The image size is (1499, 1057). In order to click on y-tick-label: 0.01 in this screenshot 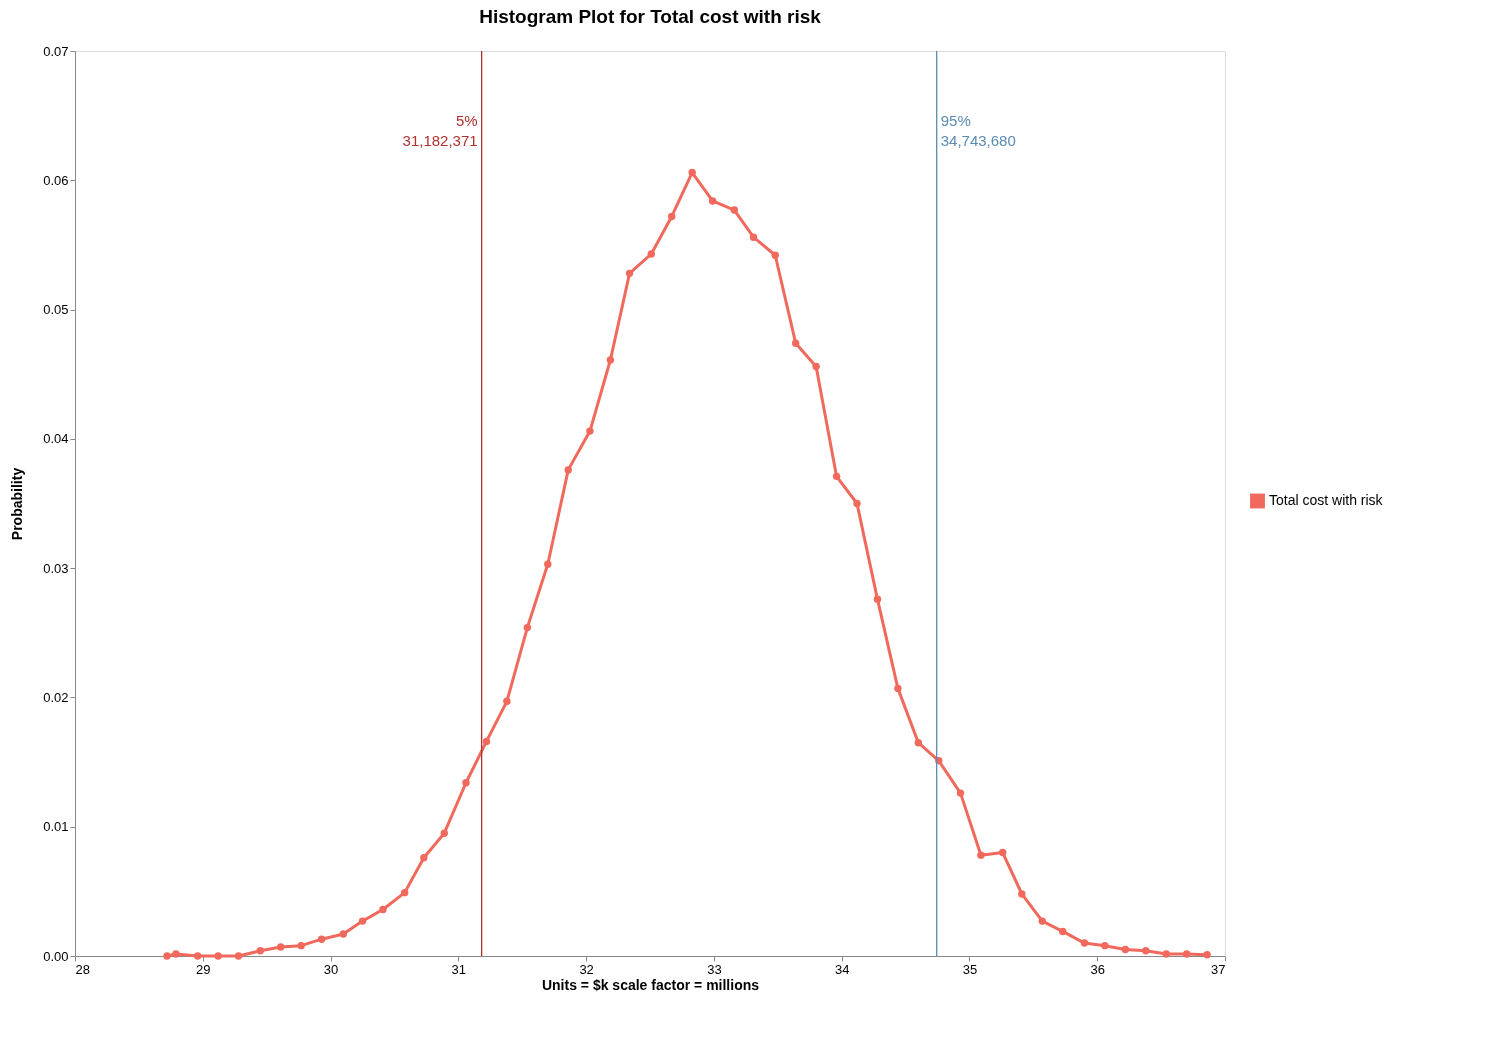, I will do `click(56, 827)`.